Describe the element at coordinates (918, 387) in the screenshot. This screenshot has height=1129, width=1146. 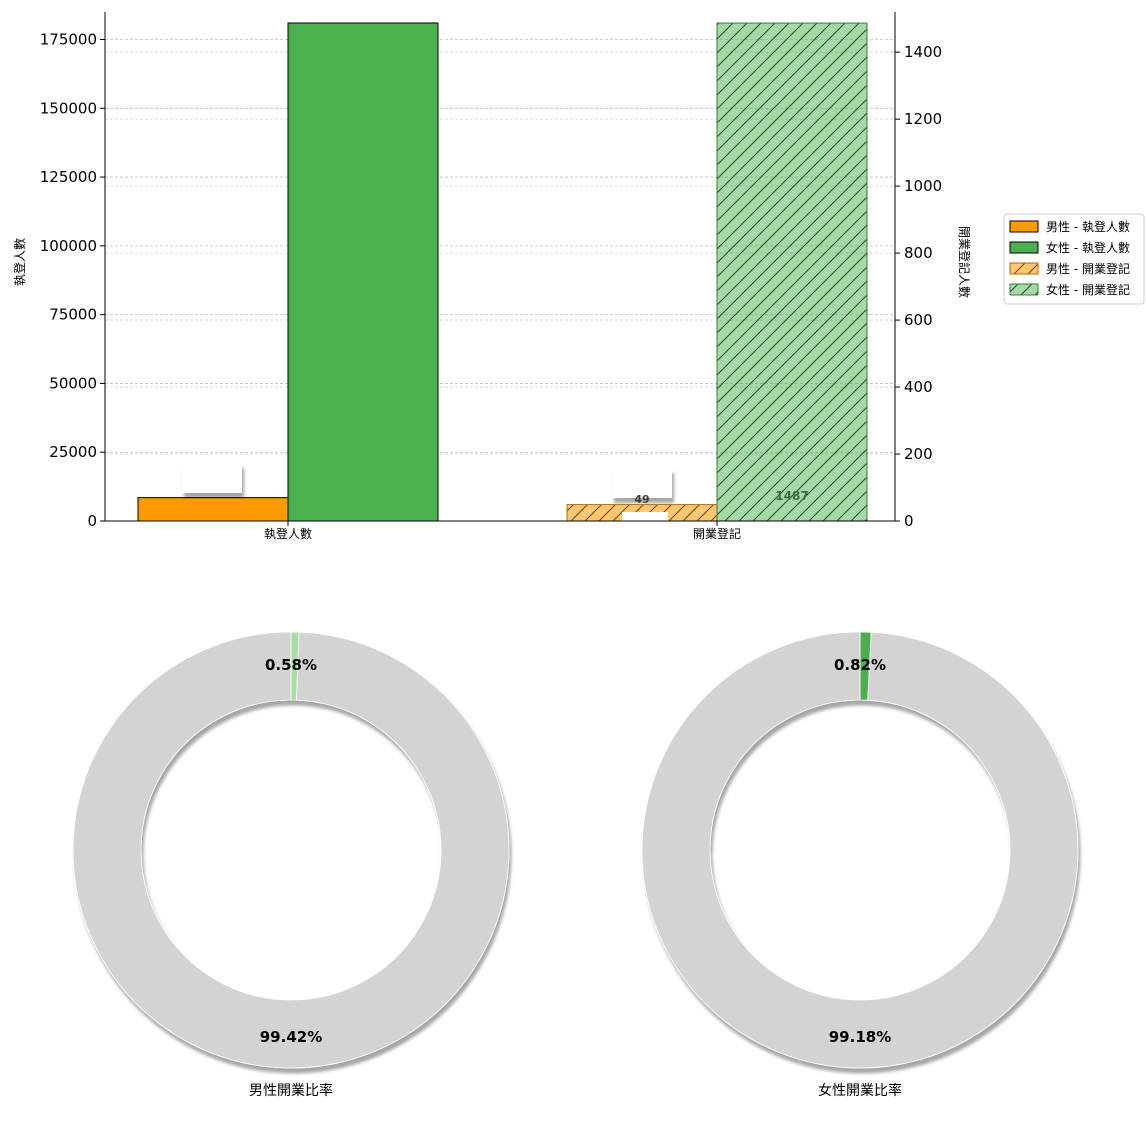
I see `right-tick-label-2: 400` at that location.